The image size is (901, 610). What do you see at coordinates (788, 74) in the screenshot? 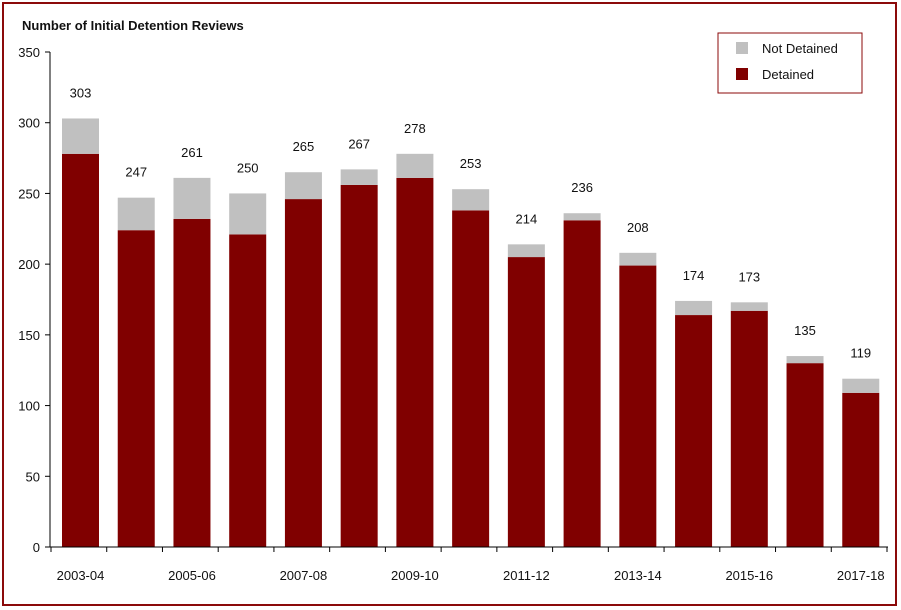
I see `legend-label-detained: Detained` at bounding box center [788, 74].